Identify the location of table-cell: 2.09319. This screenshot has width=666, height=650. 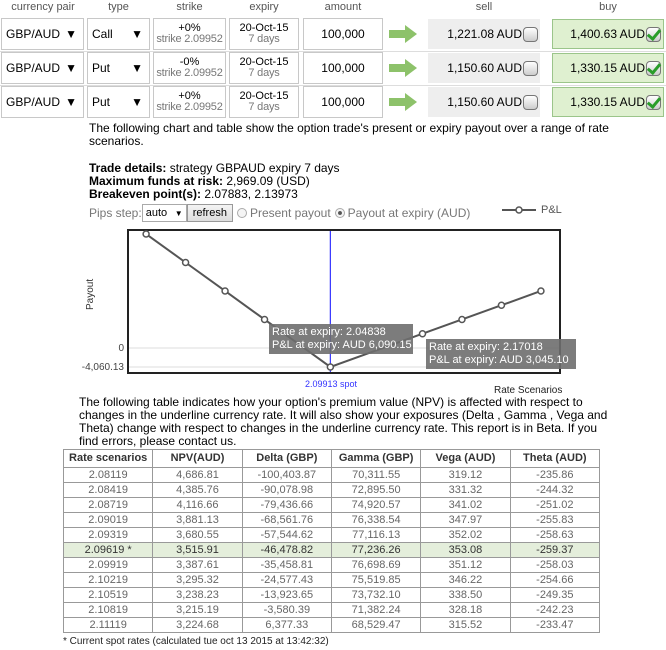
(108, 535).